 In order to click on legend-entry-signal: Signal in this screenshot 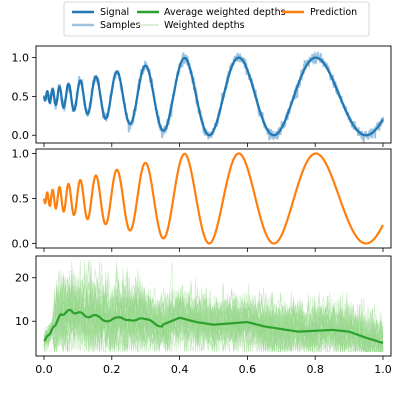, I will do `click(100, 12)`.